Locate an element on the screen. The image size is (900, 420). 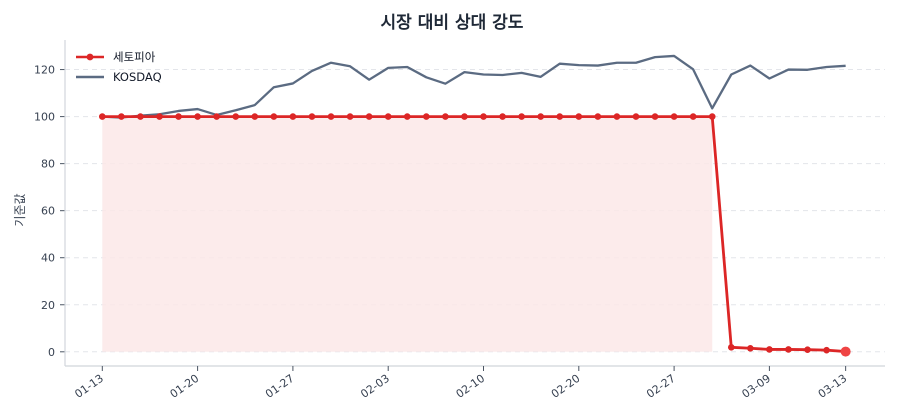
x-tick-label: 01-27 is located at coordinates (280, 386).